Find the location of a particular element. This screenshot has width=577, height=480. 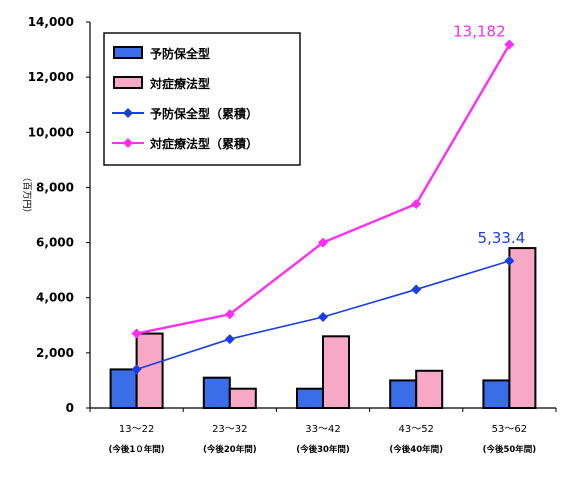

y-tick-label: 12,000 is located at coordinates (51, 77).